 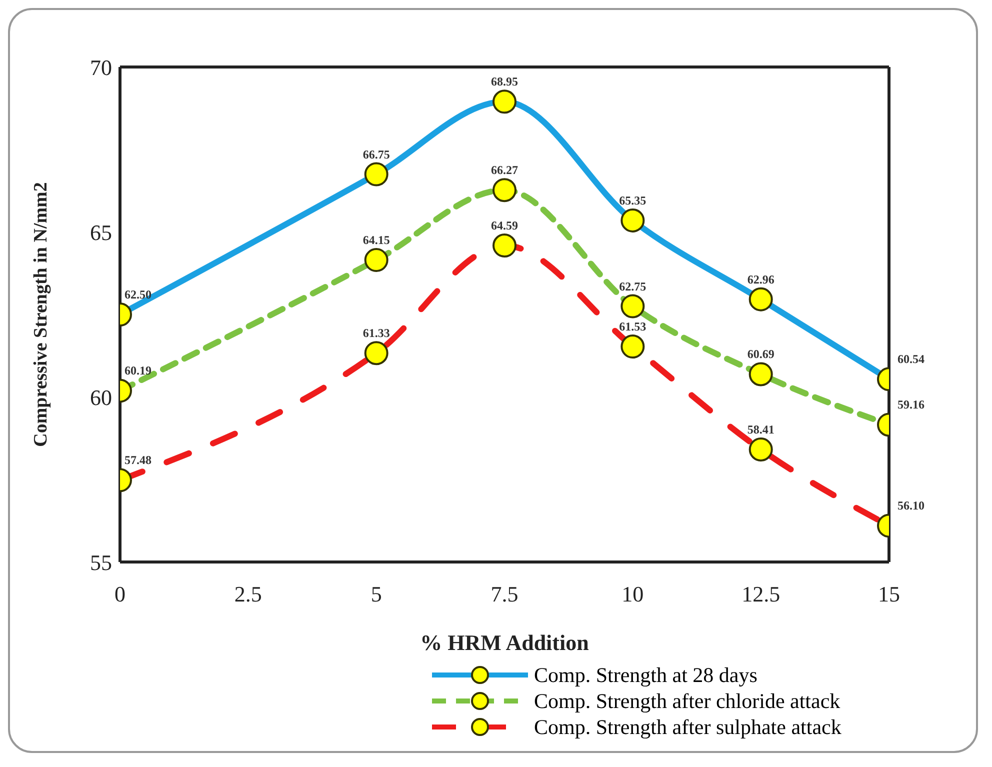 I want to click on data-label: 62.50, so click(x=138, y=295).